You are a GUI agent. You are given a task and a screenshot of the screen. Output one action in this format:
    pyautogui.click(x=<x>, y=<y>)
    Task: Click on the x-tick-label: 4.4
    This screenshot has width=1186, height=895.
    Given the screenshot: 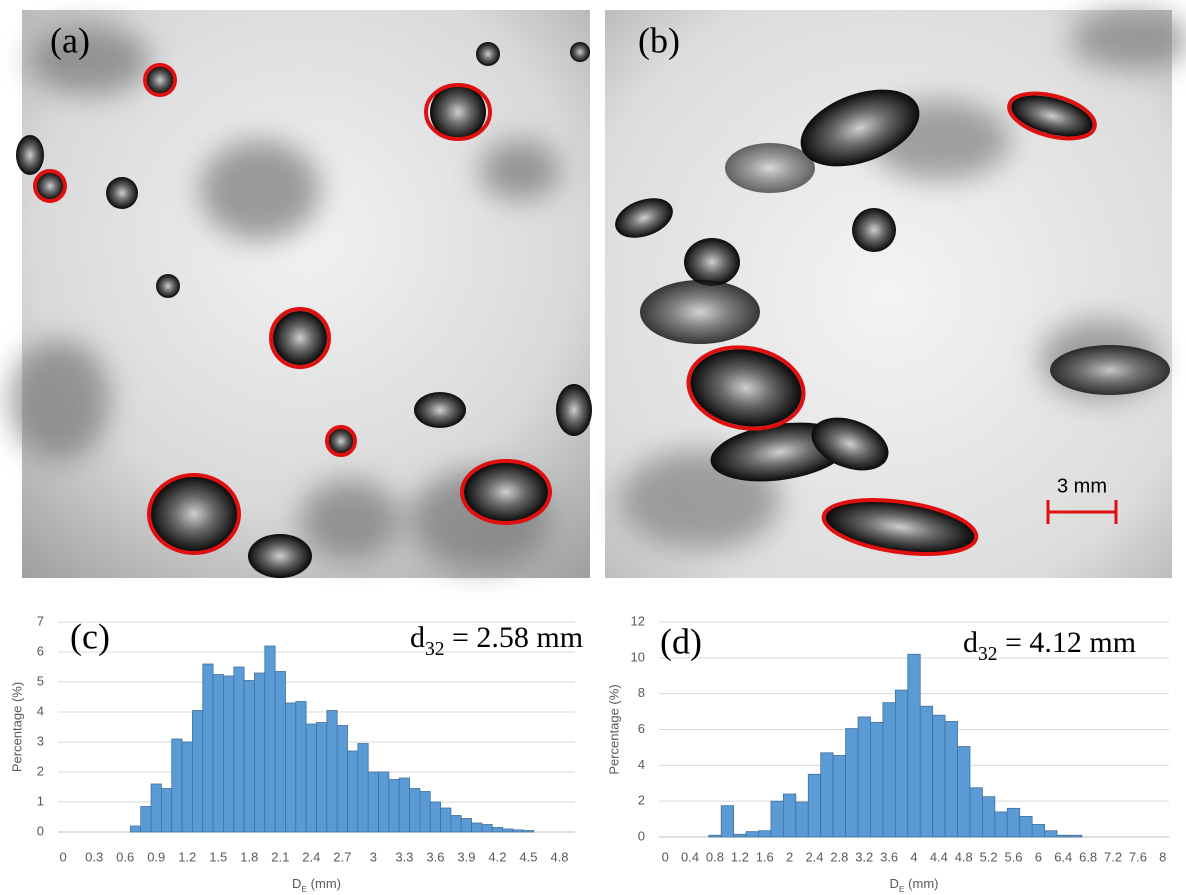 What is the action you would take?
    pyautogui.click(x=939, y=856)
    